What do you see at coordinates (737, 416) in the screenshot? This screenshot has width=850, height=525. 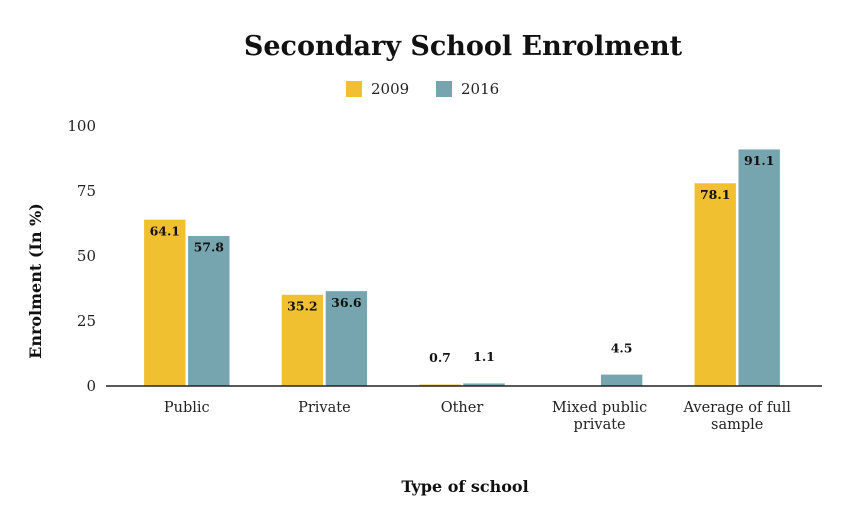 I see `category-label: Average of full sample` at bounding box center [737, 416].